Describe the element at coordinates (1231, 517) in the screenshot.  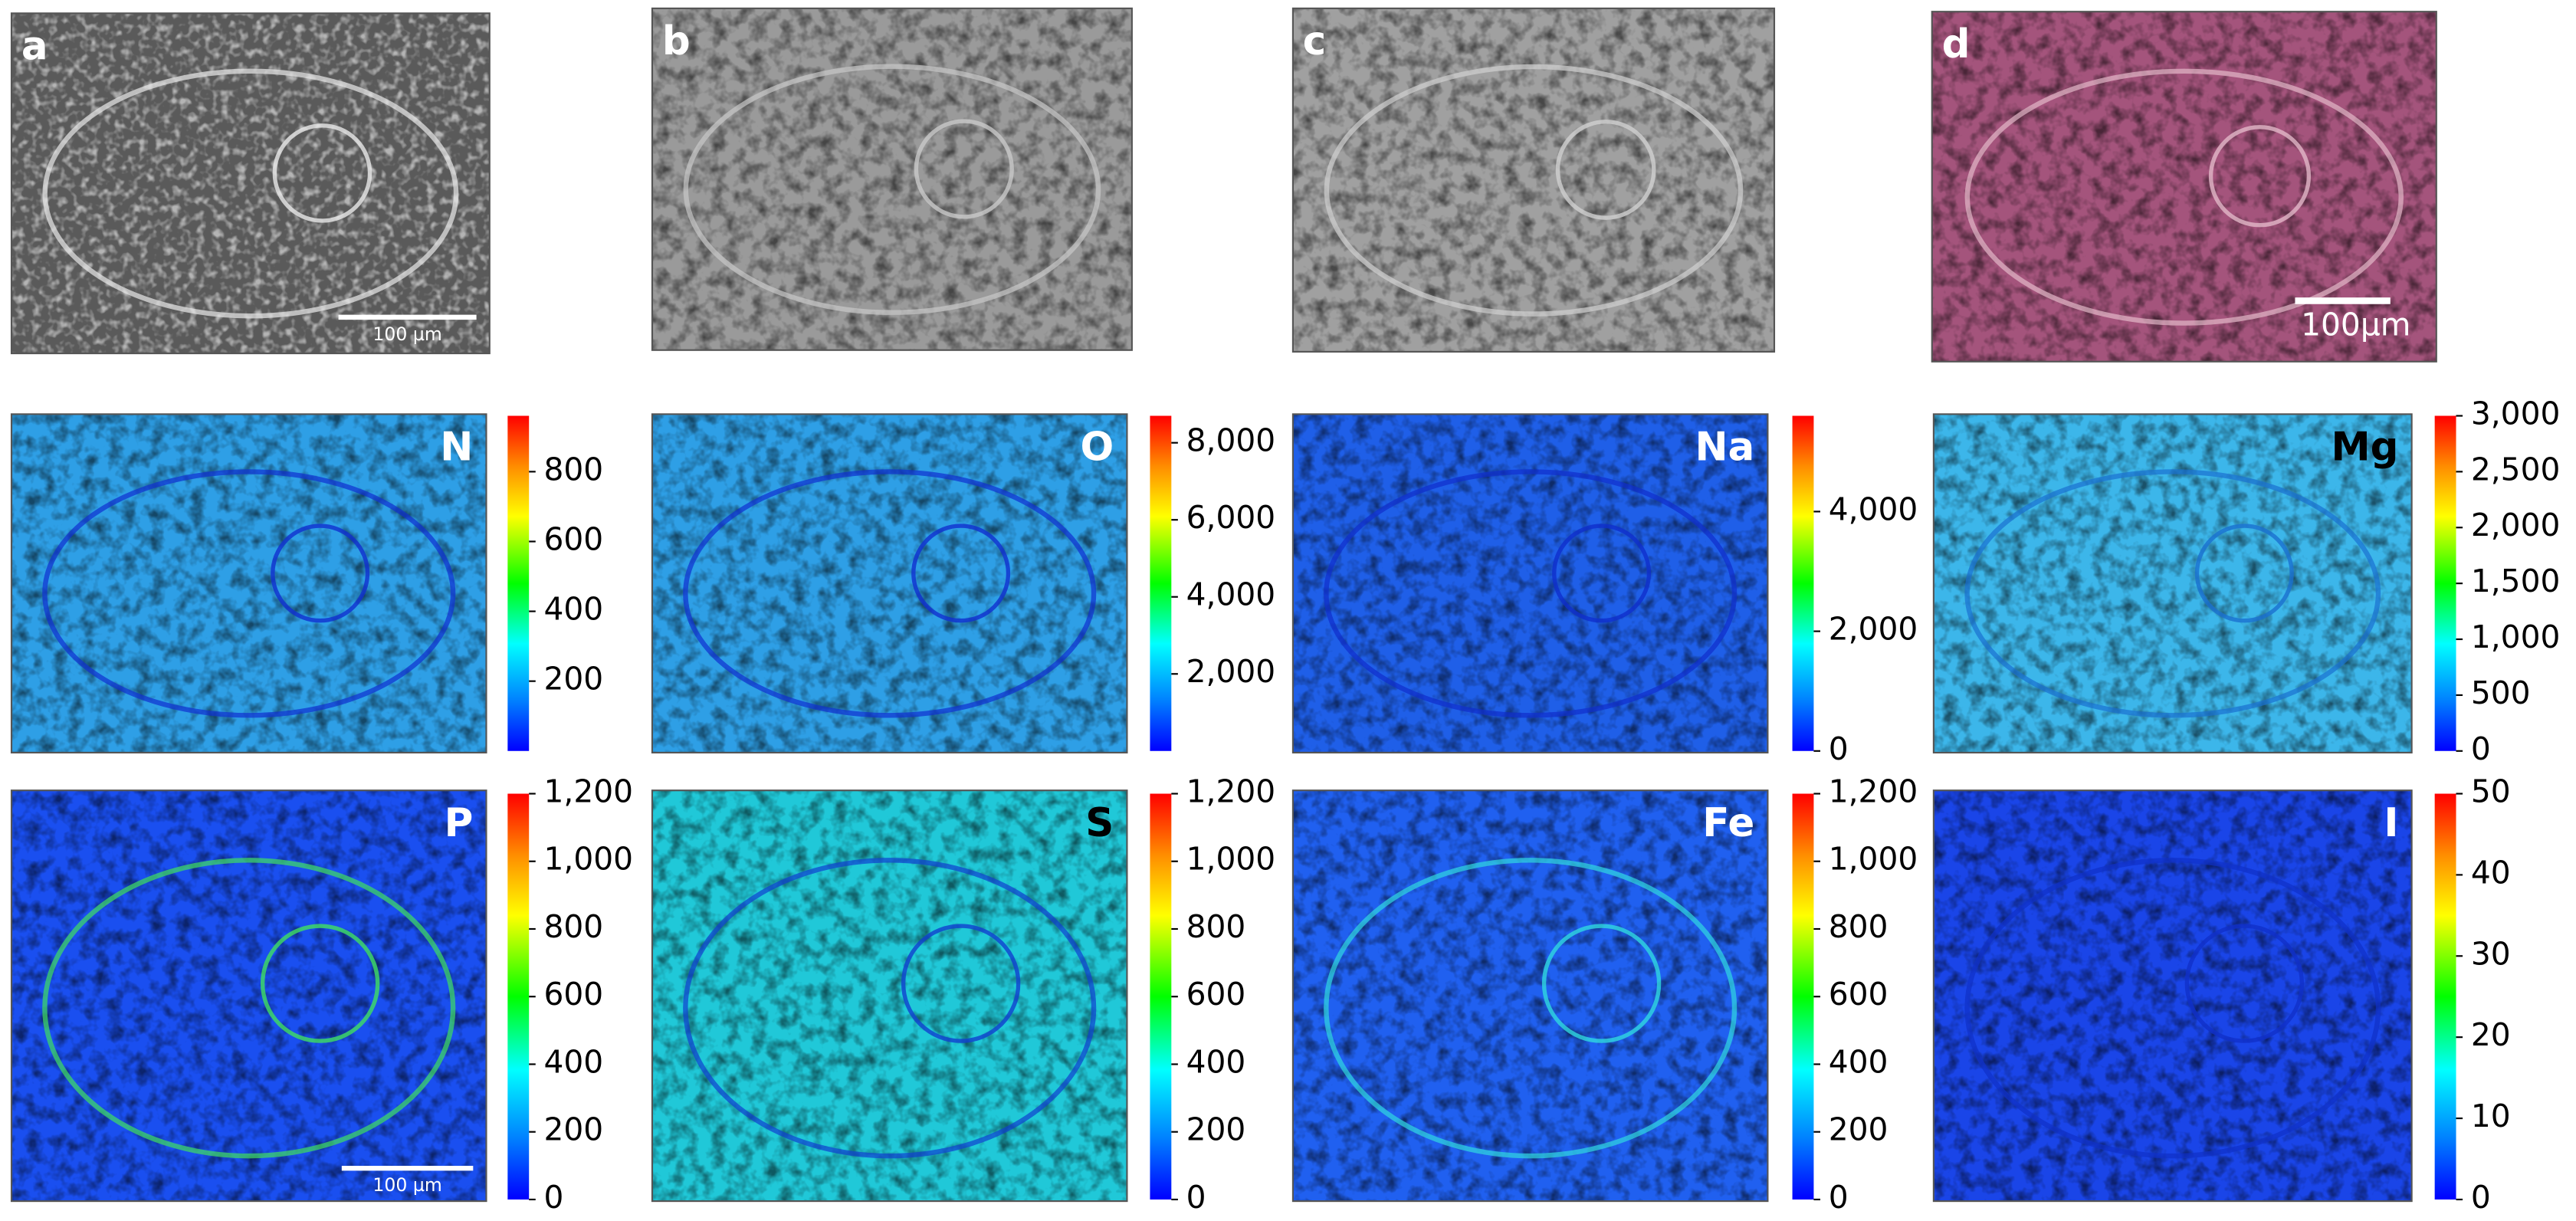
I see `colorbar-tick-label: 6,000` at that location.